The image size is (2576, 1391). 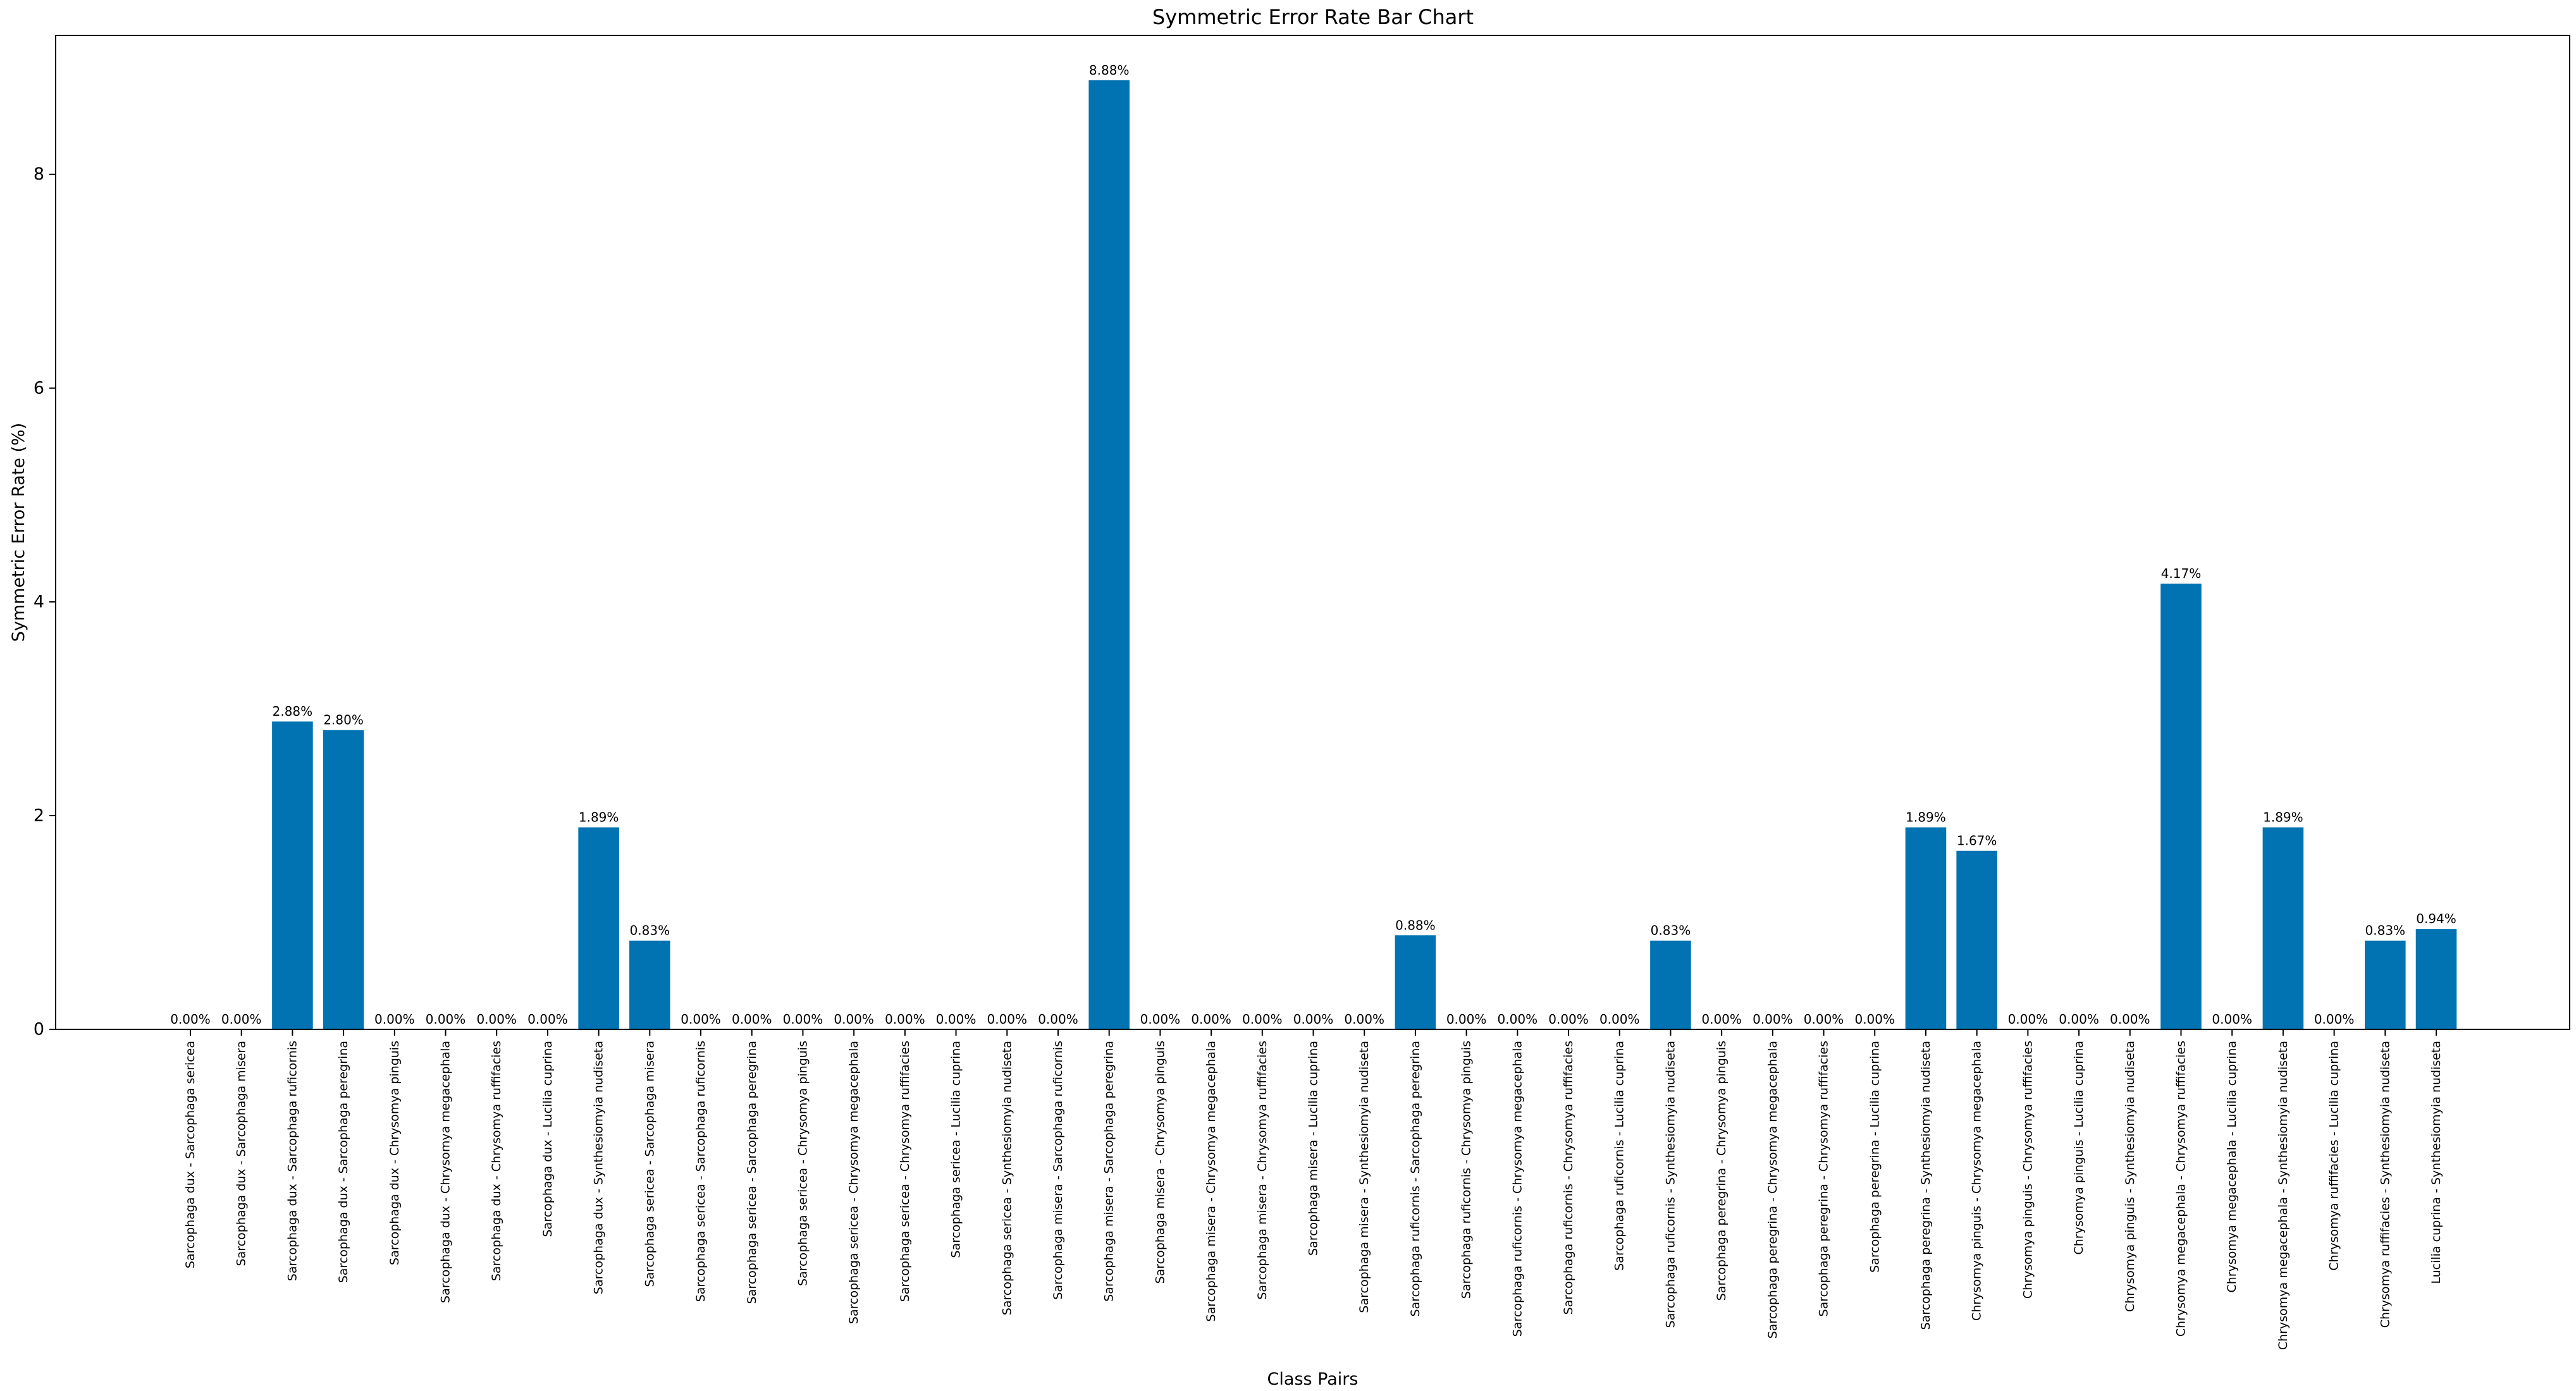 What do you see at coordinates (2181, 574) in the screenshot?
I see `data-label: 4.17%` at bounding box center [2181, 574].